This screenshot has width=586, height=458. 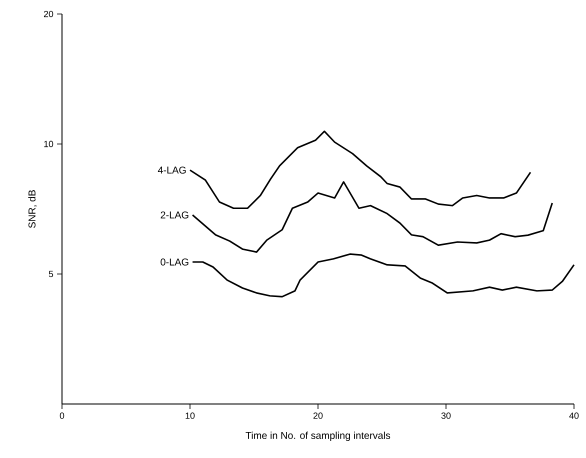 What do you see at coordinates (172, 170) in the screenshot?
I see `series-label: 4-LAG` at bounding box center [172, 170].